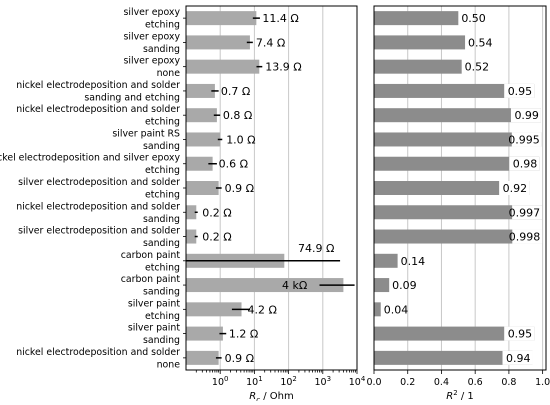 This screenshot has width=550, height=405. I want to click on right-bar-value-label: 0.99, so click(526, 115).